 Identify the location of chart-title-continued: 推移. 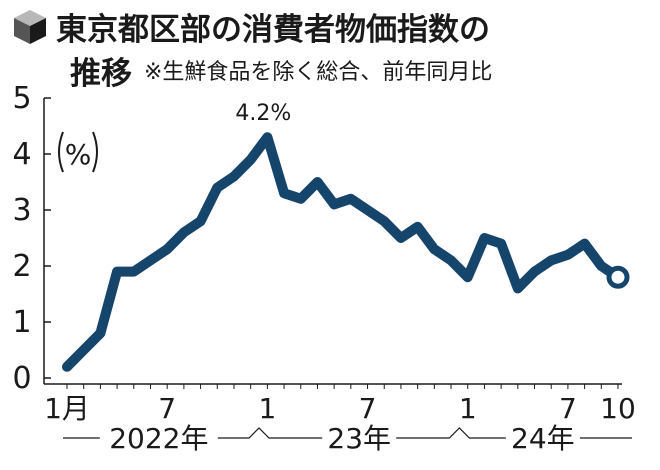
(101, 73).